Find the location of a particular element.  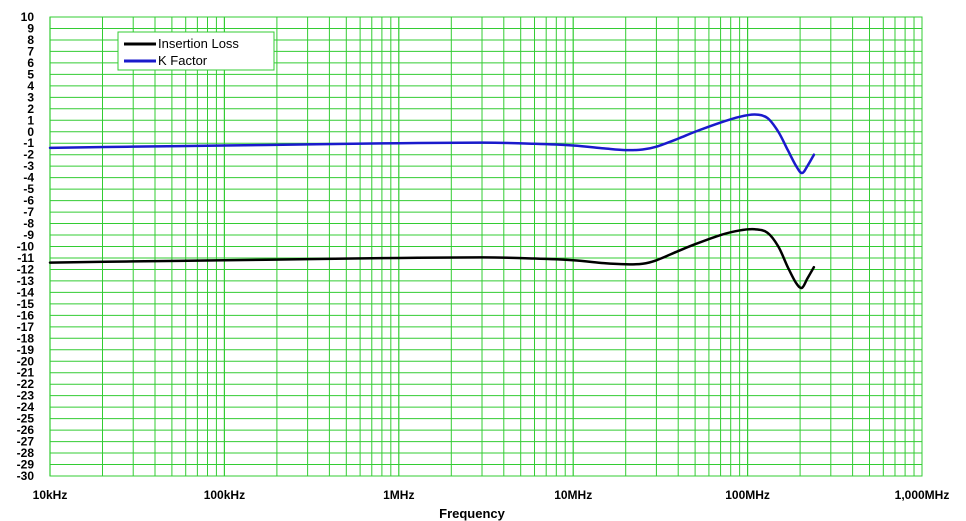

y-tick-label: -11 is located at coordinates (25, 258).